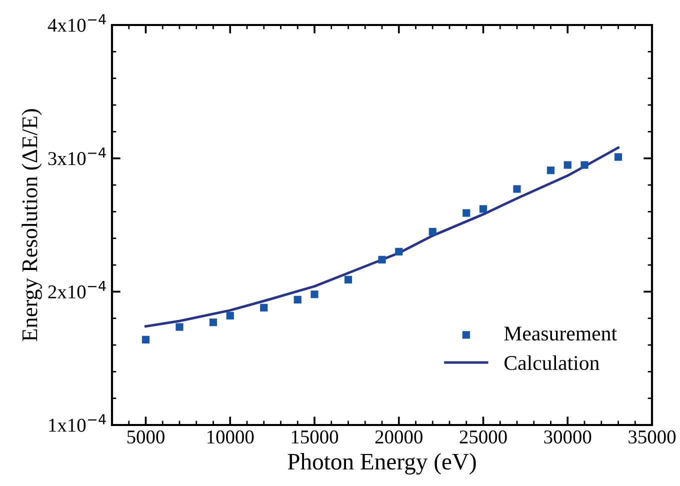  Describe the element at coordinates (560, 333) in the screenshot. I see `legend-label: Measurement` at that location.